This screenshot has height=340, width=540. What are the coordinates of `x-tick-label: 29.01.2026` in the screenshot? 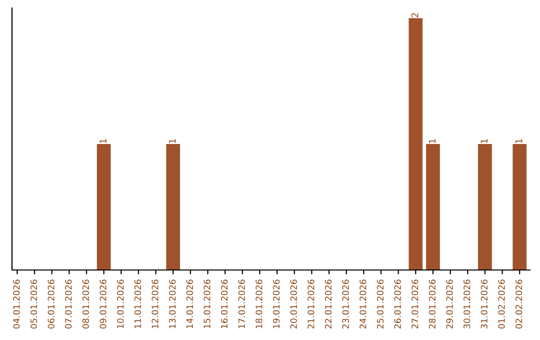 It's located at (449, 304).